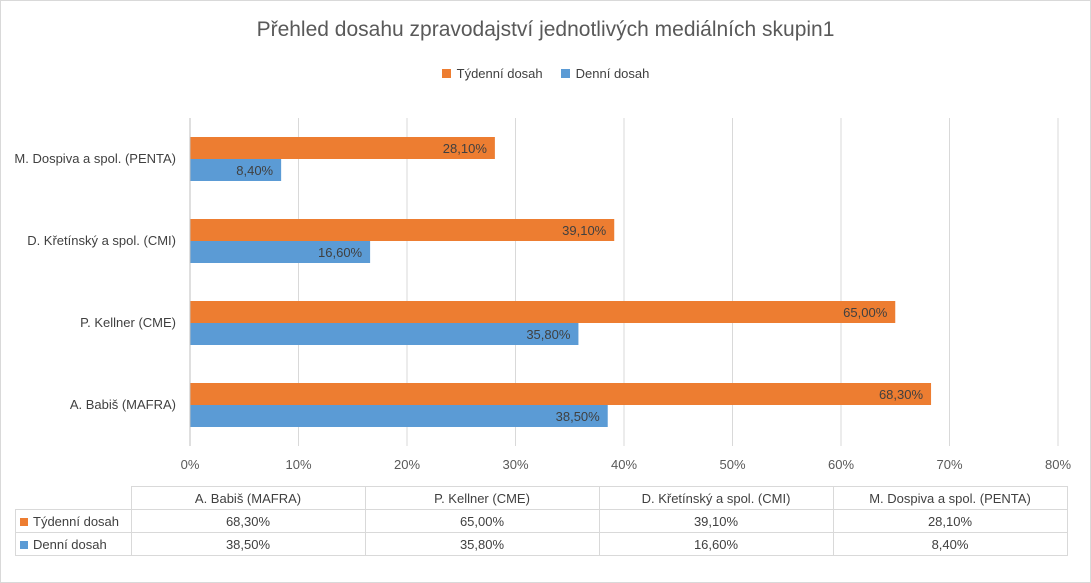 The height and width of the screenshot is (583, 1091). I want to click on legend-label-weekly: Týdenní dosah, so click(499, 73).